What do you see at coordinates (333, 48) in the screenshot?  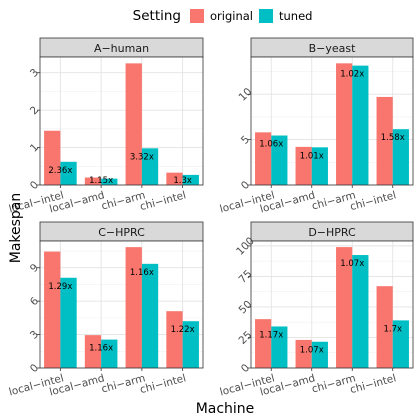 I see `facet-title: B−yeast` at bounding box center [333, 48].